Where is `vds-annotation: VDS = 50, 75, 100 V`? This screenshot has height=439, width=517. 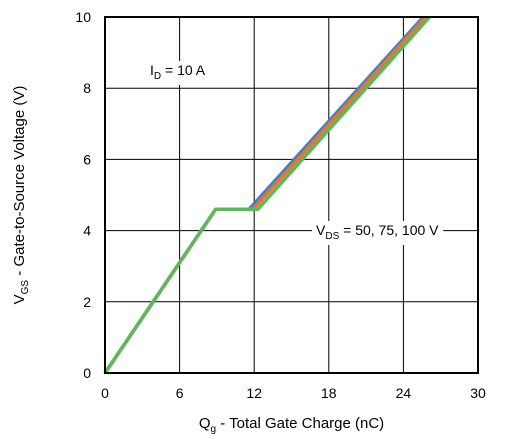 vds-annotation: VDS = 50, 75, 100 V is located at coordinates (377, 232).